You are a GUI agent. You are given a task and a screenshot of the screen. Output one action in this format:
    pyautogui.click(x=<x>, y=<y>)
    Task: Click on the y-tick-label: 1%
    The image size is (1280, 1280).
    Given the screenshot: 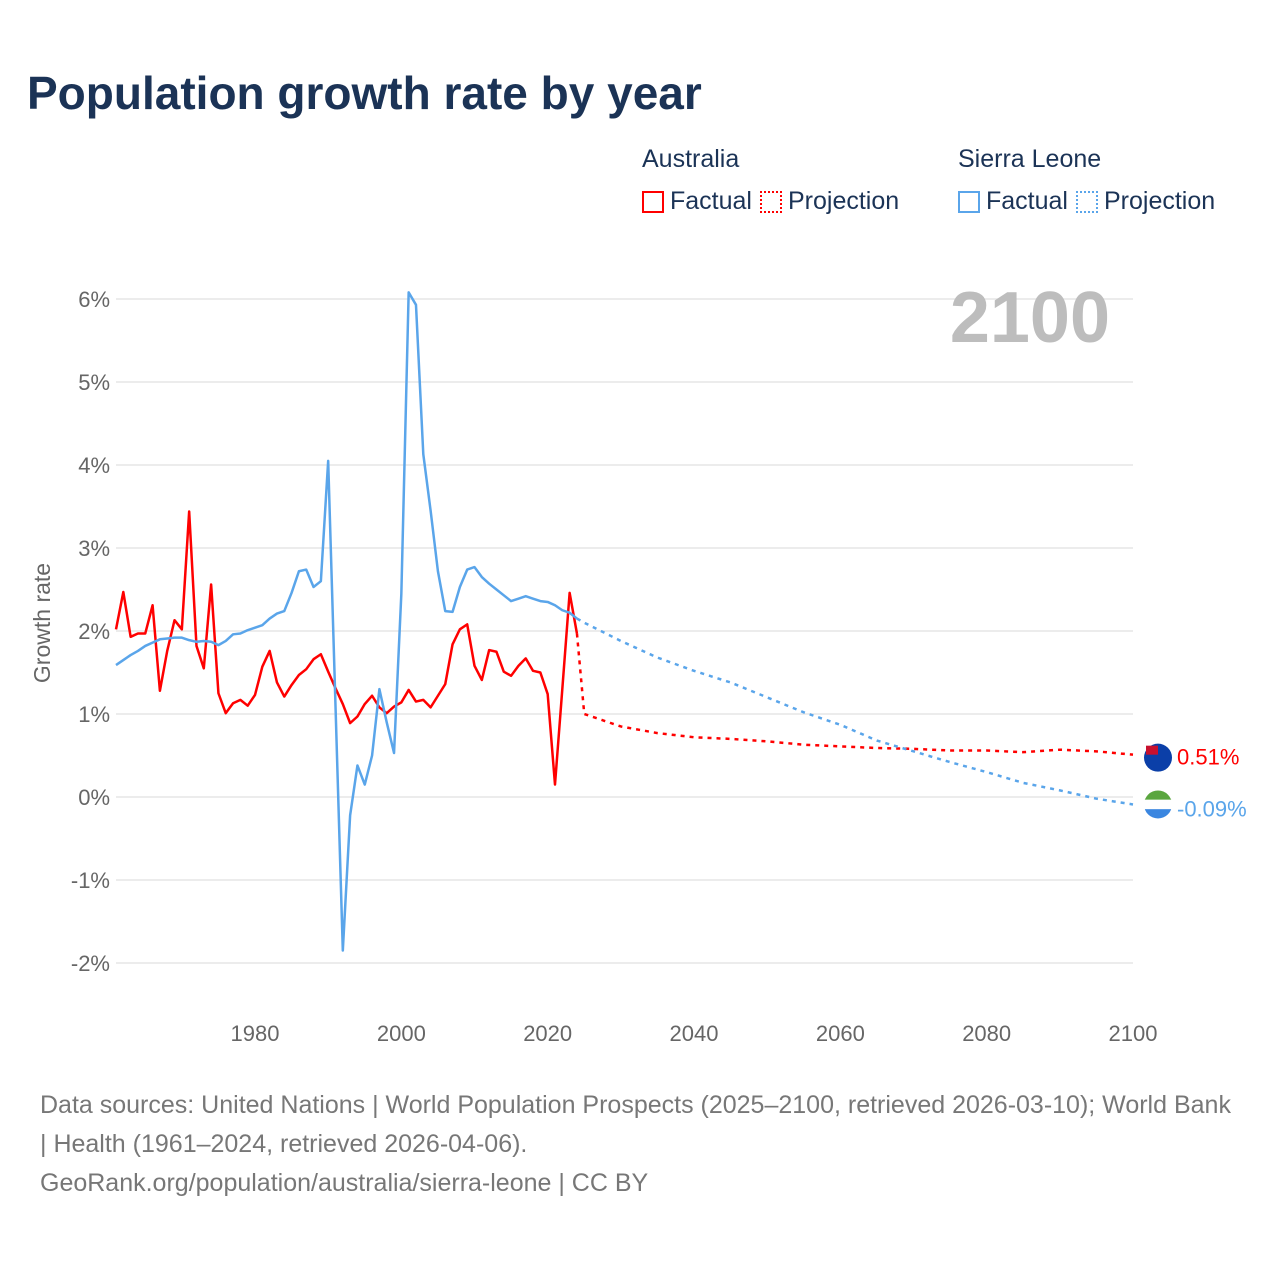 What is the action you would take?
    pyautogui.click(x=94, y=714)
    